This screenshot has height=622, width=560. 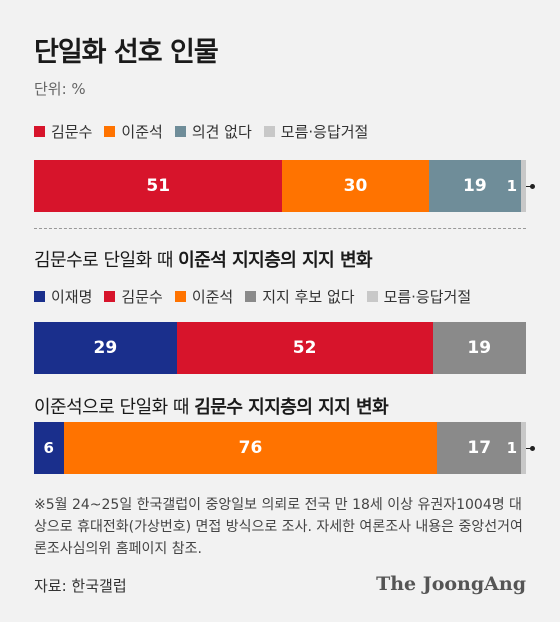 I want to click on subtitle-2: 김문수로 단일화 때 이준석 지지층의 지지 변화, so click(x=203, y=259).